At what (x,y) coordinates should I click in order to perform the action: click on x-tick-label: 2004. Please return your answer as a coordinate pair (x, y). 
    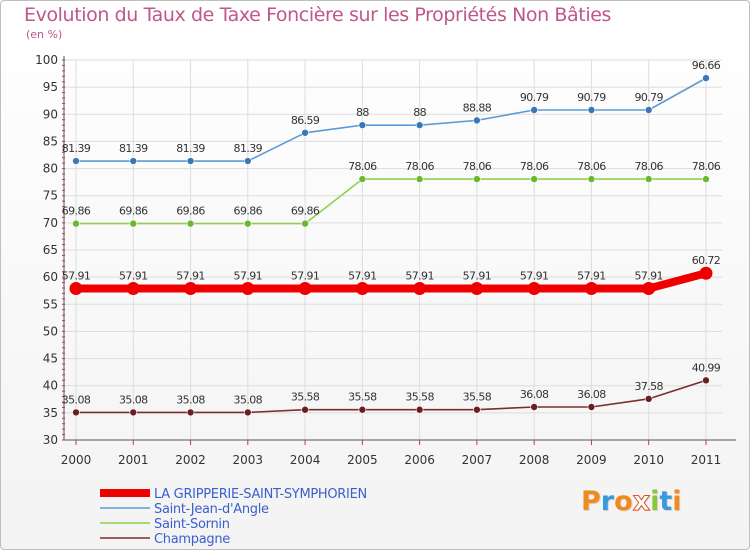
    Looking at the image, I should click on (305, 460).